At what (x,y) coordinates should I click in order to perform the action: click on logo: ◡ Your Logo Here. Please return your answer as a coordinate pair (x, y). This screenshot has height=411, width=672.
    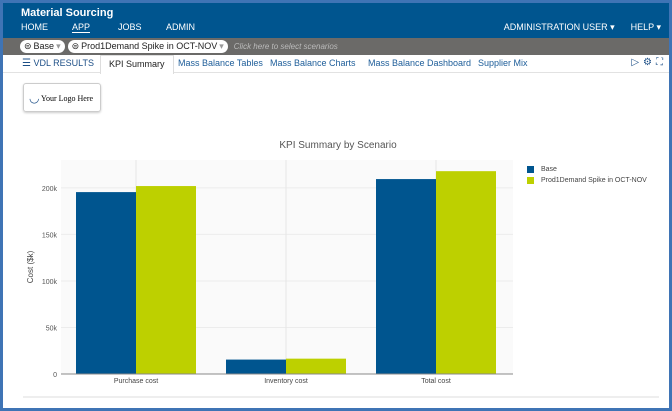
    Looking at the image, I should click on (62, 97).